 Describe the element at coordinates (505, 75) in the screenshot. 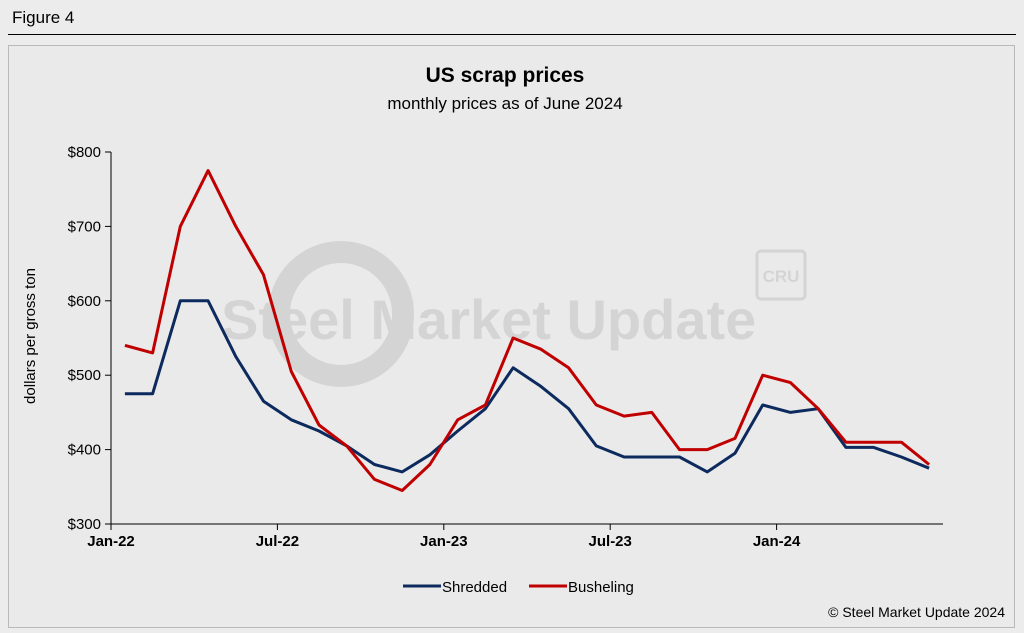

I see `chart-title: US scrap prices` at that location.